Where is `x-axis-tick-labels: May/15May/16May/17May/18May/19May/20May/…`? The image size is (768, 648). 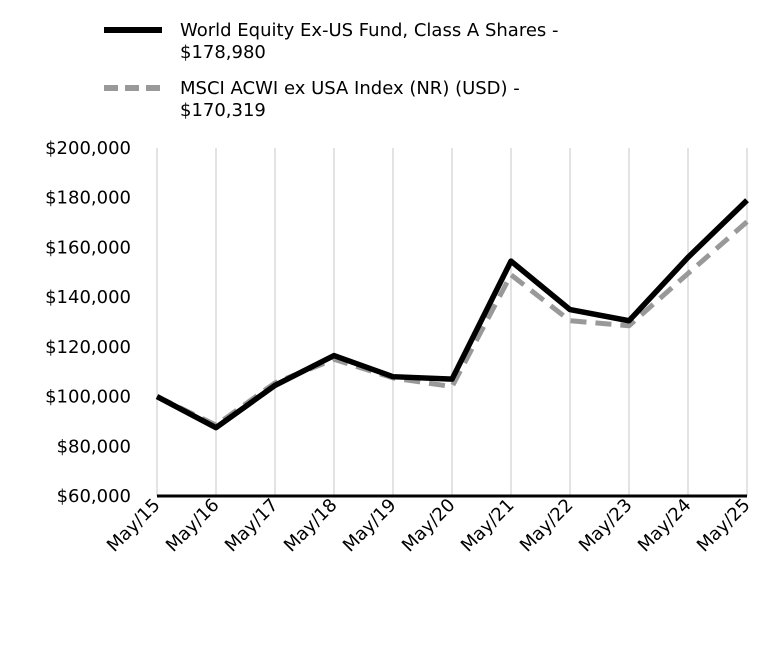
x-axis-tick-labels: May/15May/16May/17May/18May/19May/20May/… is located at coordinates (429, 526).